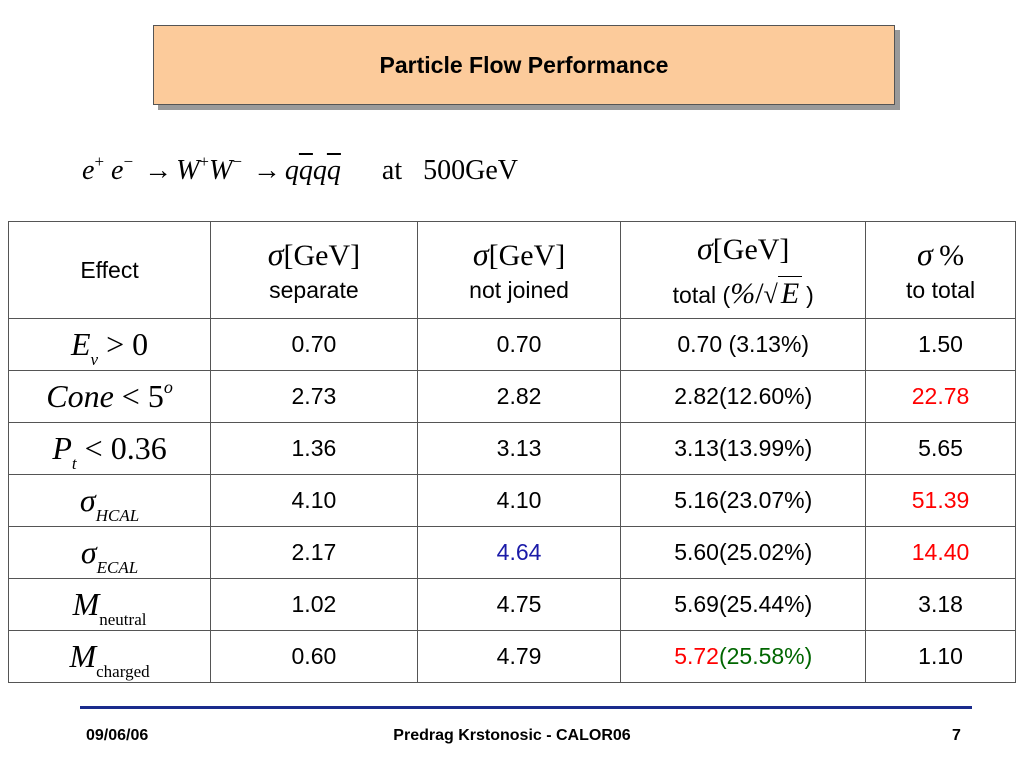 This screenshot has width=1024, height=768. What do you see at coordinates (519, 290) in the screenshot?
I see `header-sub-not-joined: not joined` at bounding box center [519, 290].